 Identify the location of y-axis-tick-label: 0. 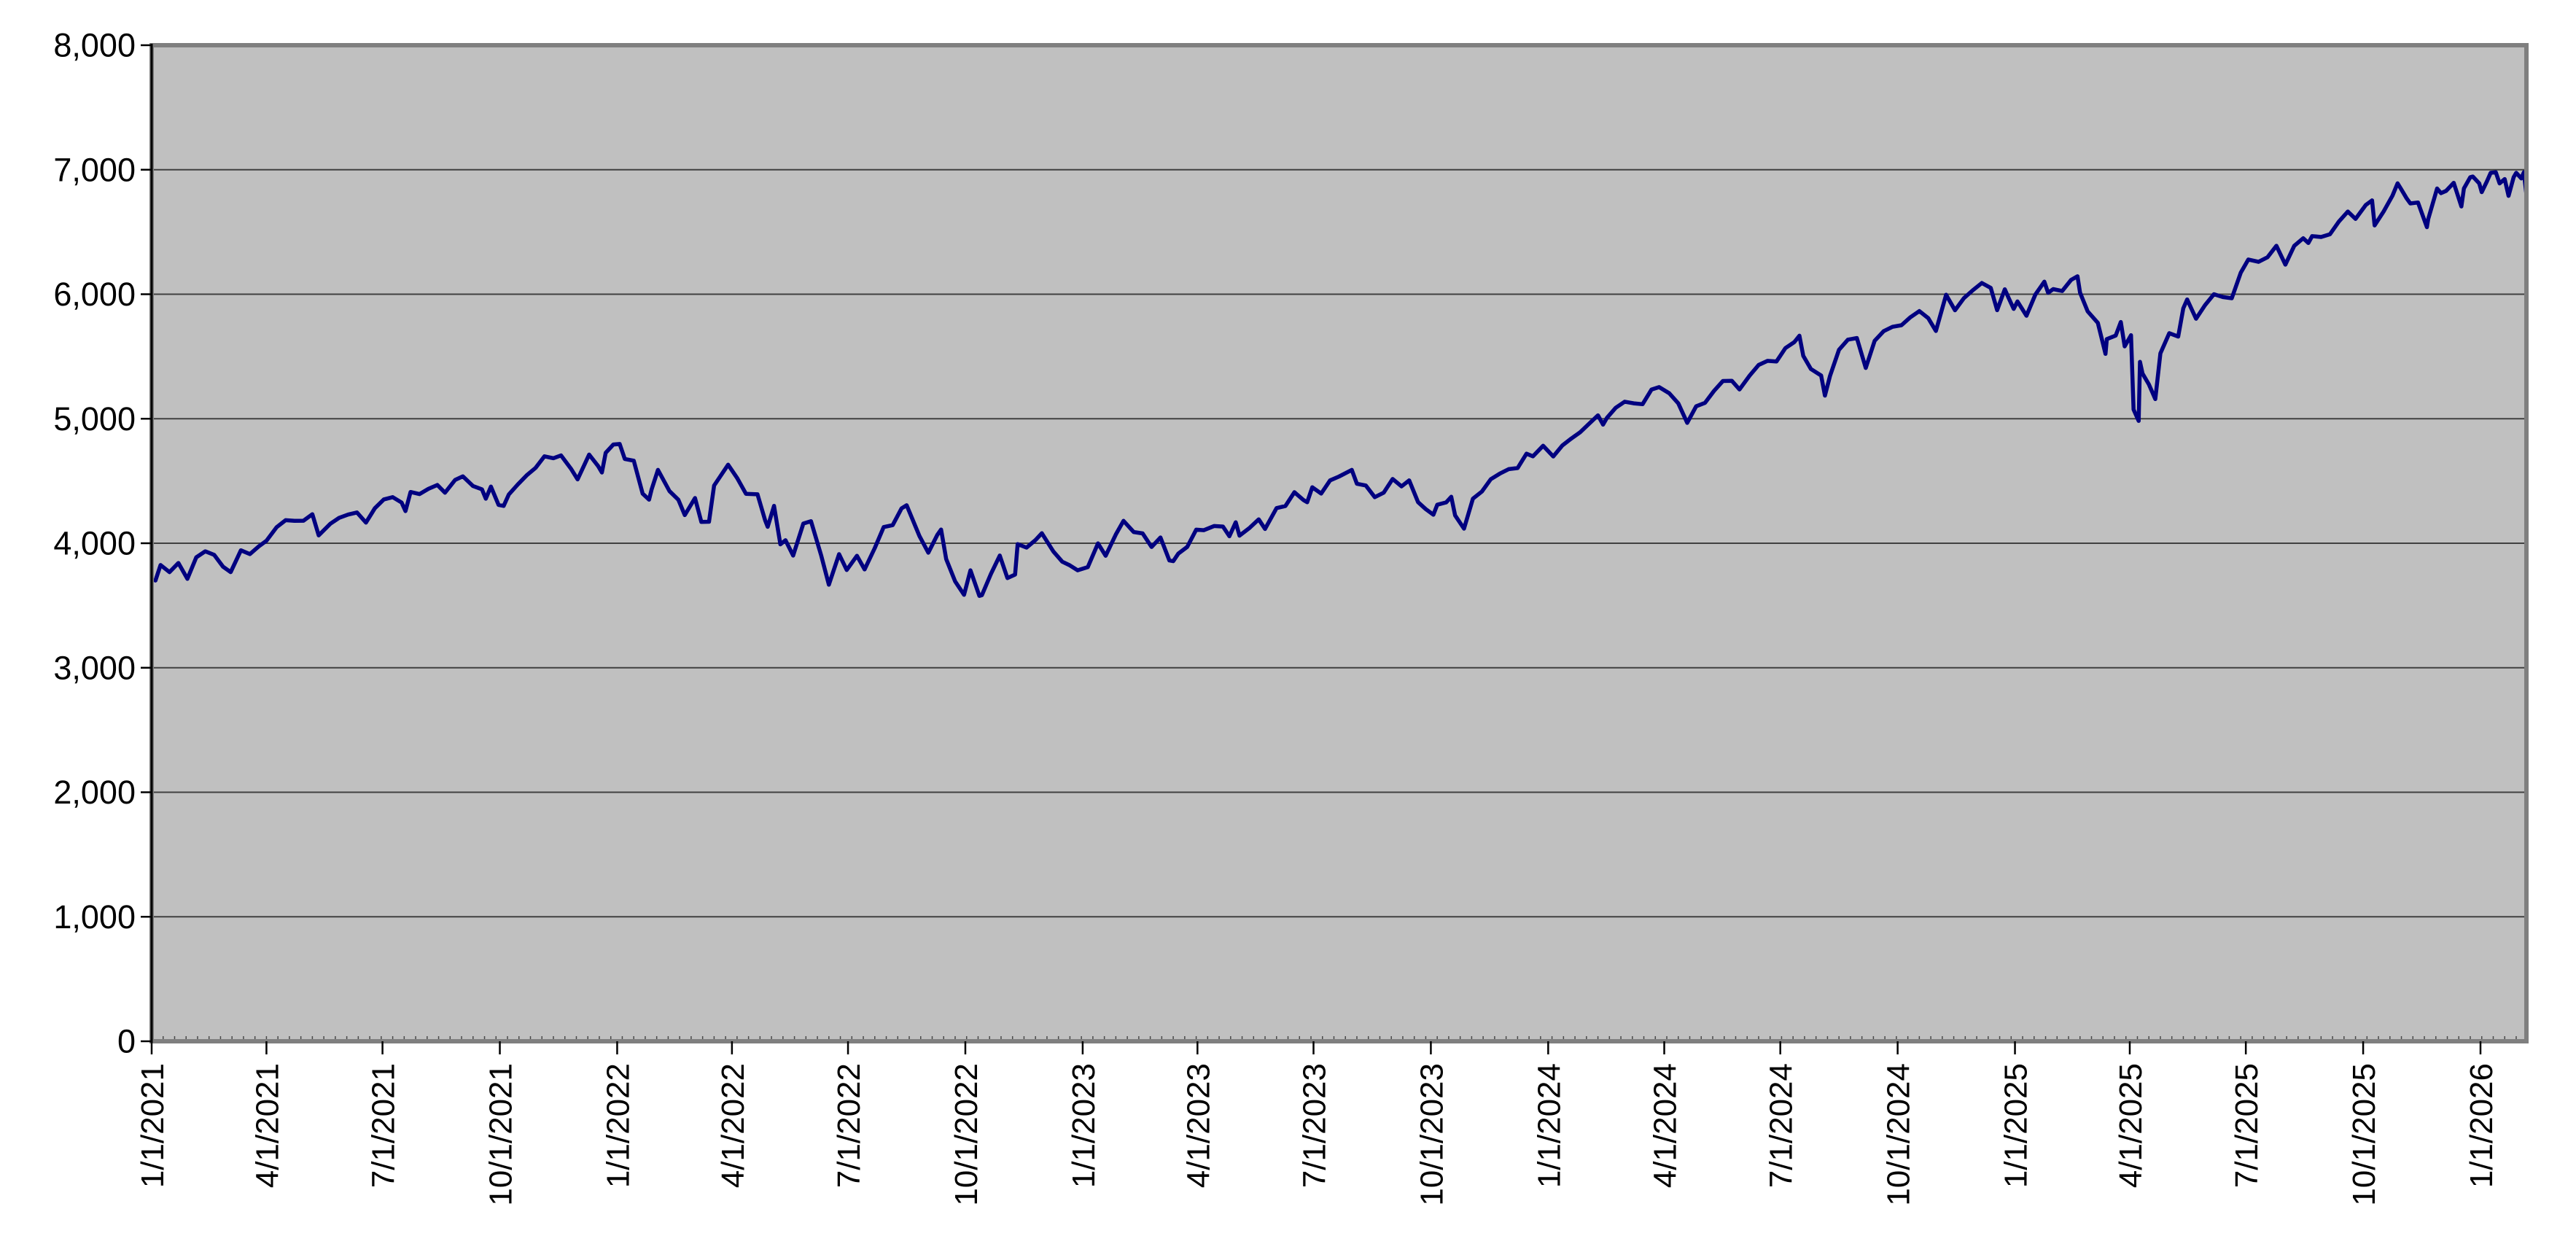
(126, 1041).